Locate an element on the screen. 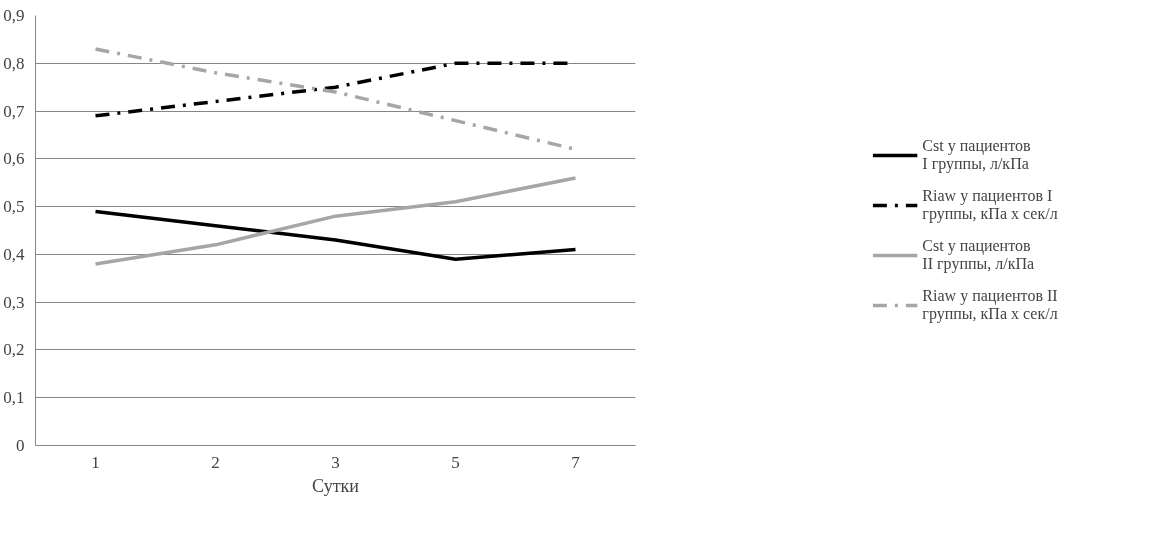 Image resolution: width=1164 pixels, height=560 pixels. x-tick-label: 5 is located at coordinates (455, 462).